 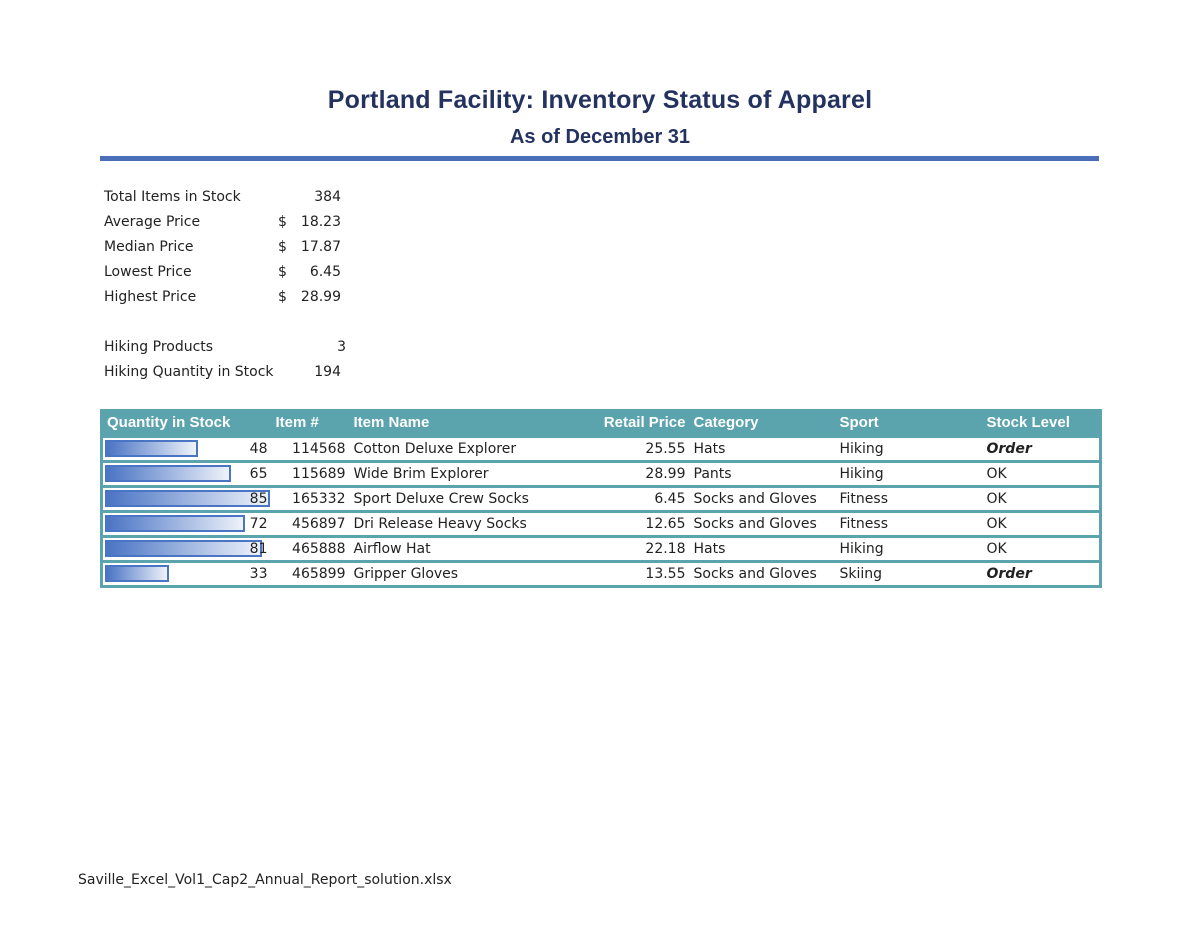 What do you see at coordinates (234, 347) in the screenshot?
I see `stat-hiking-products: Hiking Products 3` at bounding box center [234, 347].